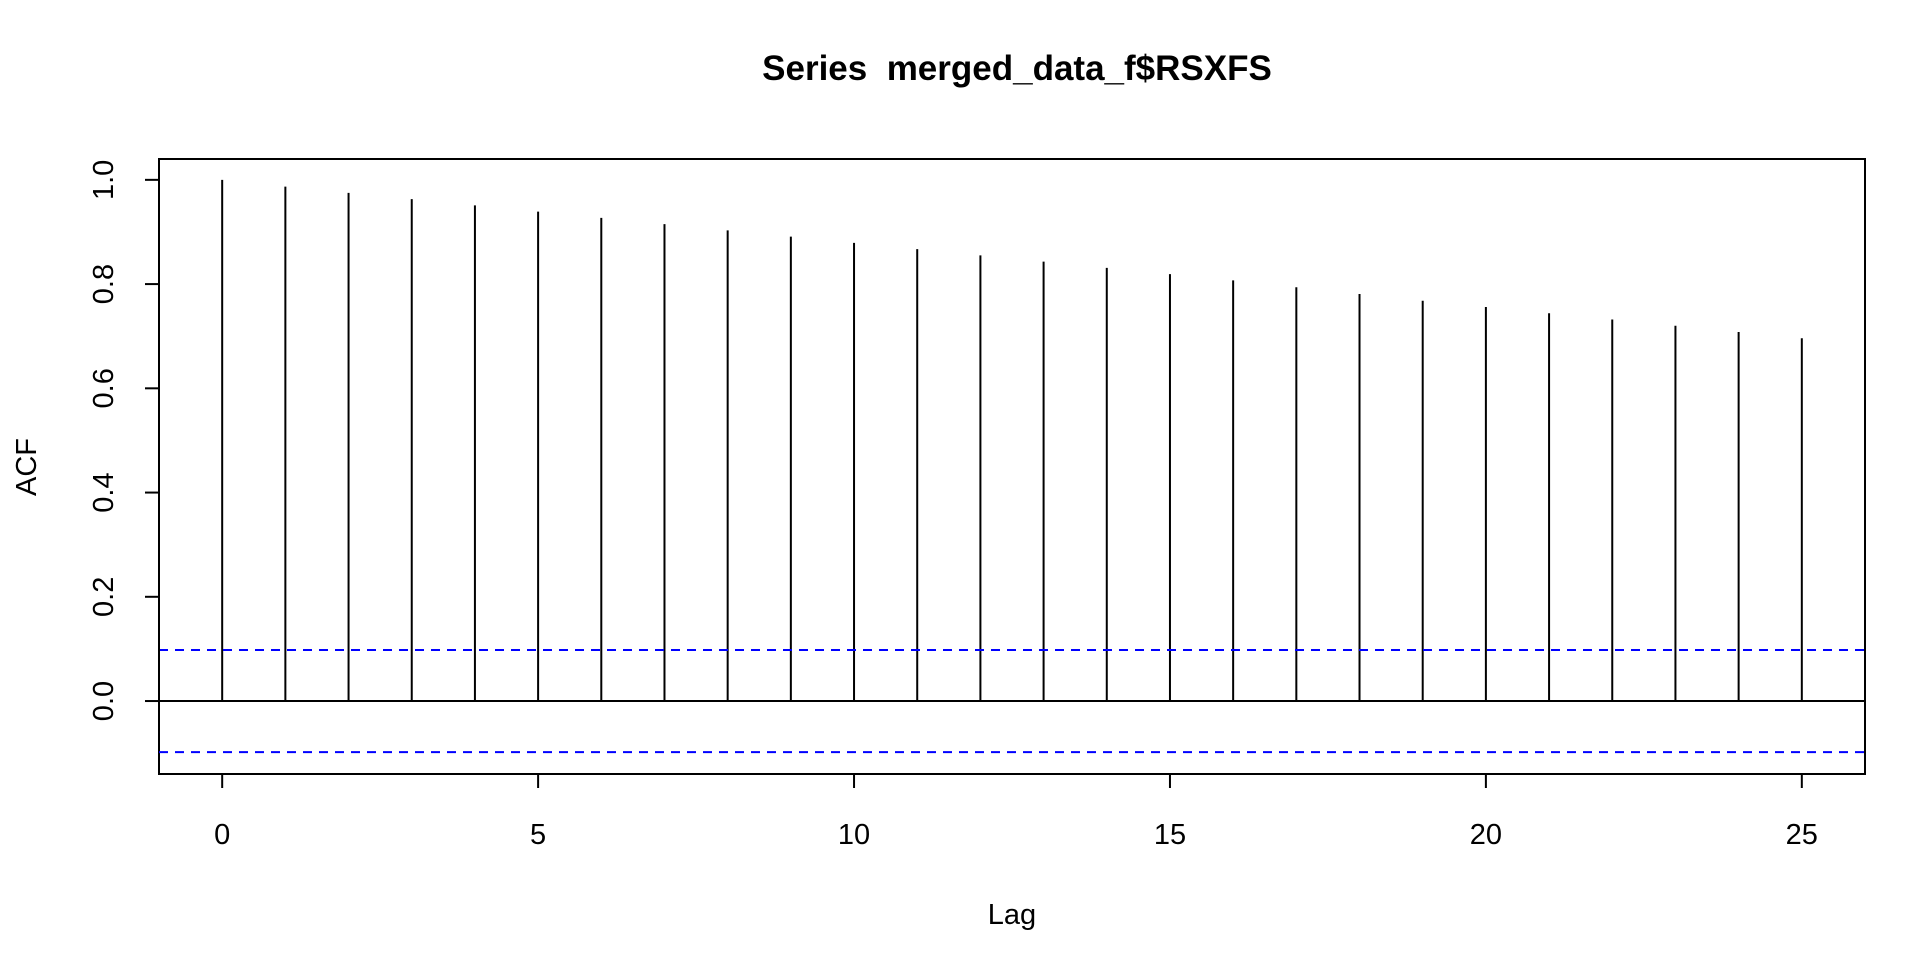  Describe the element at coordinates (1486, 835) in the screenshot. I see `x-tick-label-20: 20` at that location.